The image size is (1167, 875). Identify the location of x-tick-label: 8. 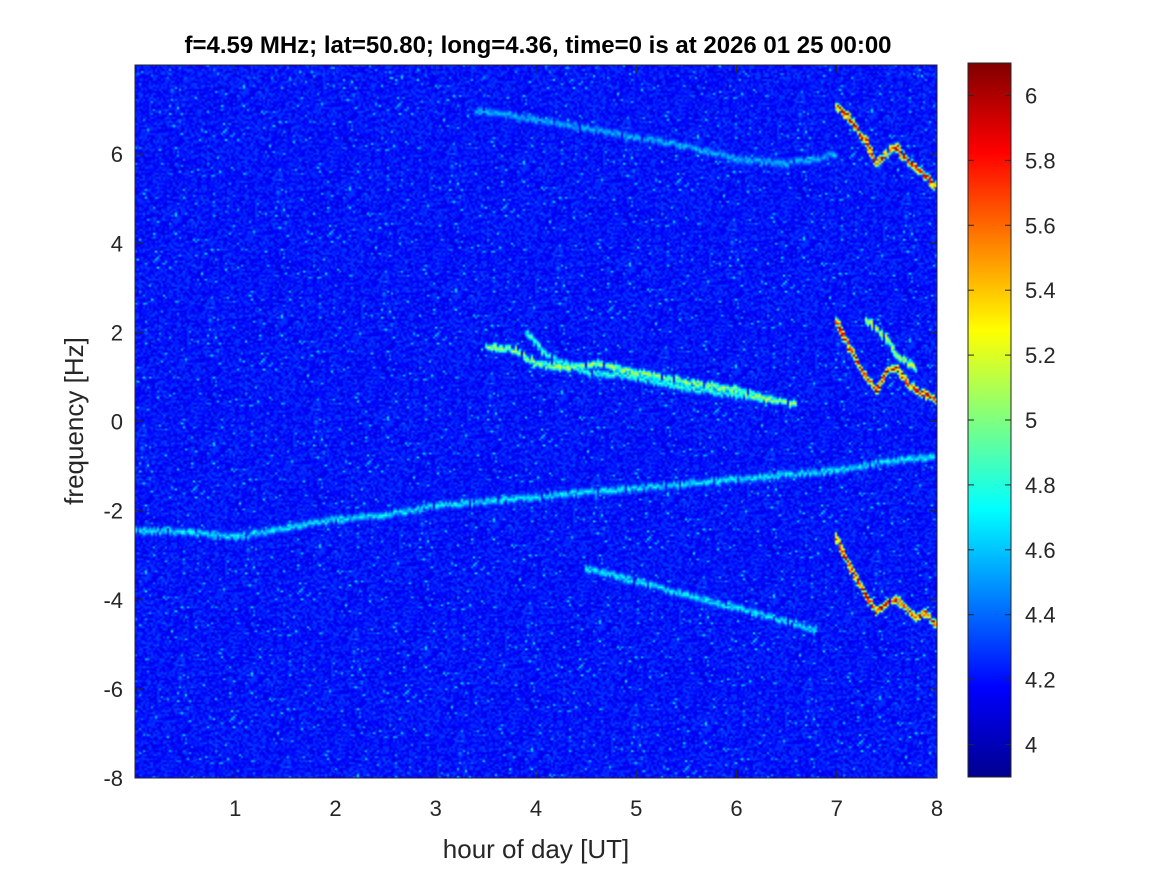
(937, 808).